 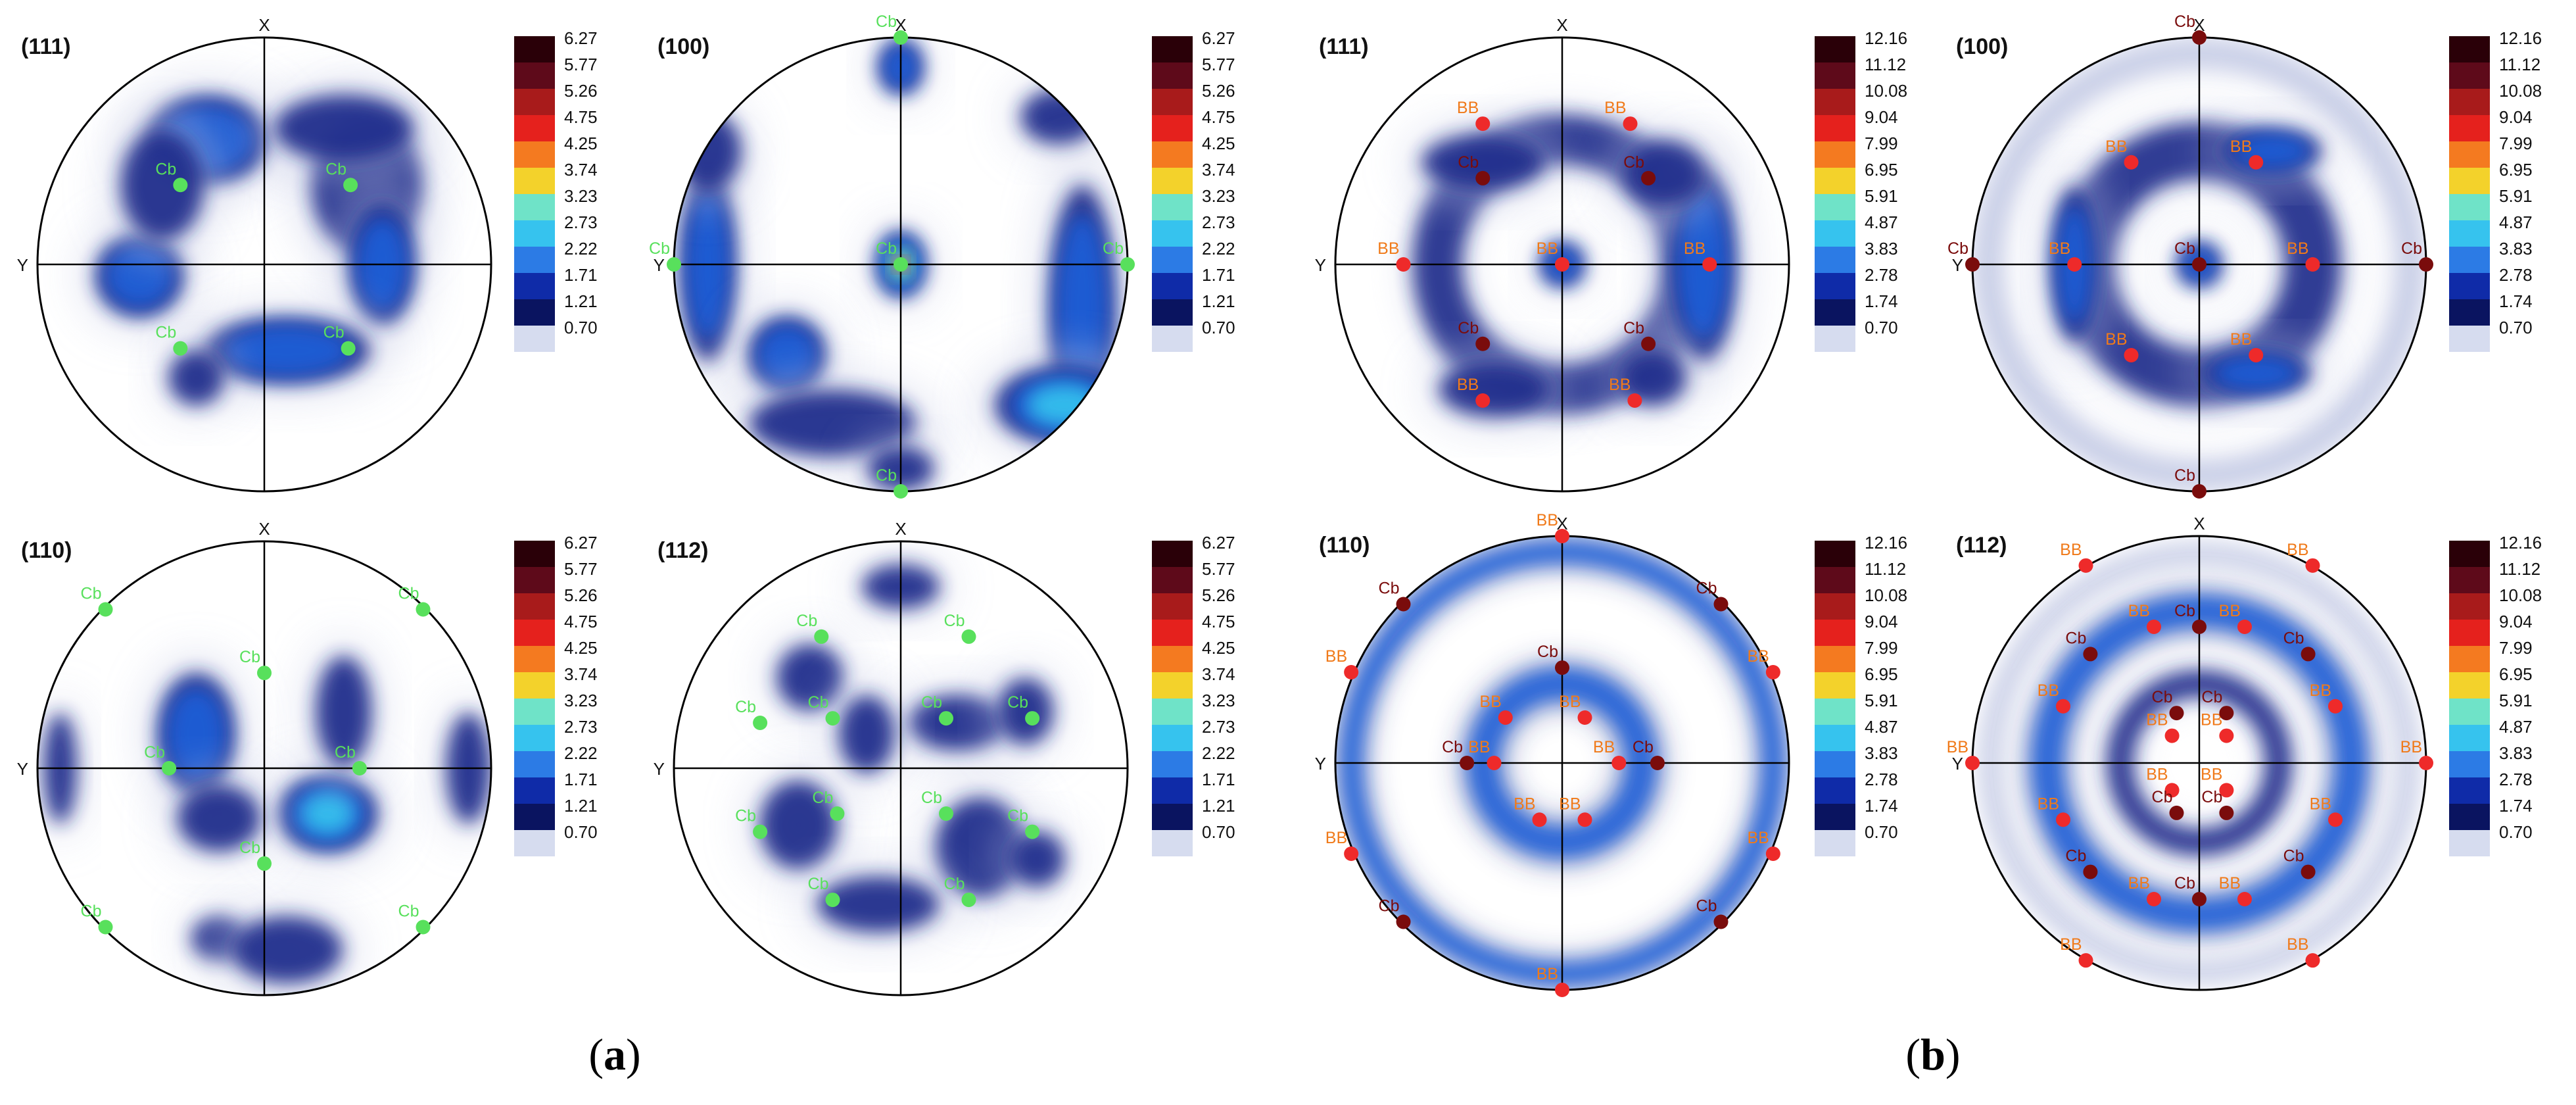 I want to click on colorbar-tick-label: 11.12, so click(x=2519, y=64).